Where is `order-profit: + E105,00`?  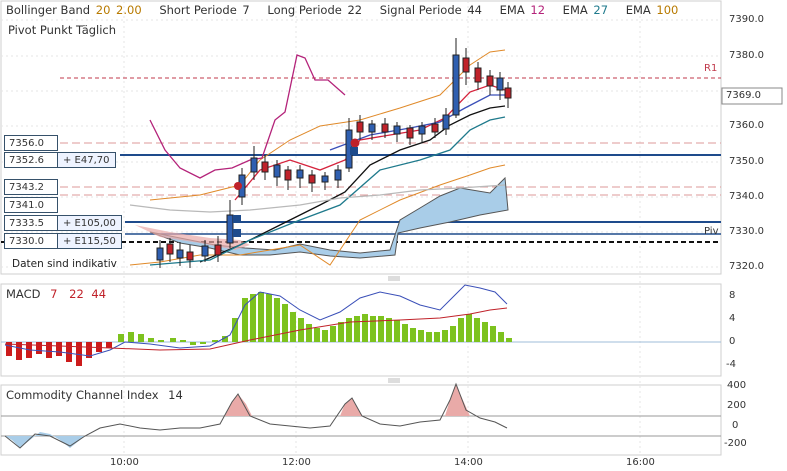
order-profit: + E105,00 is located at coordinates (89, 223).